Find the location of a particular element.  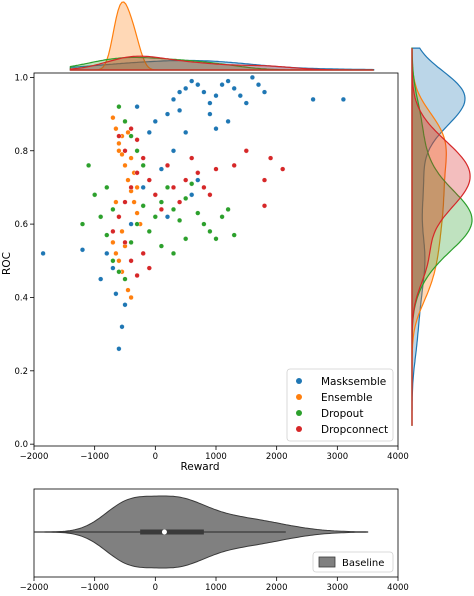

x-tick-label: 3000 is located at coordinates (338, 457).